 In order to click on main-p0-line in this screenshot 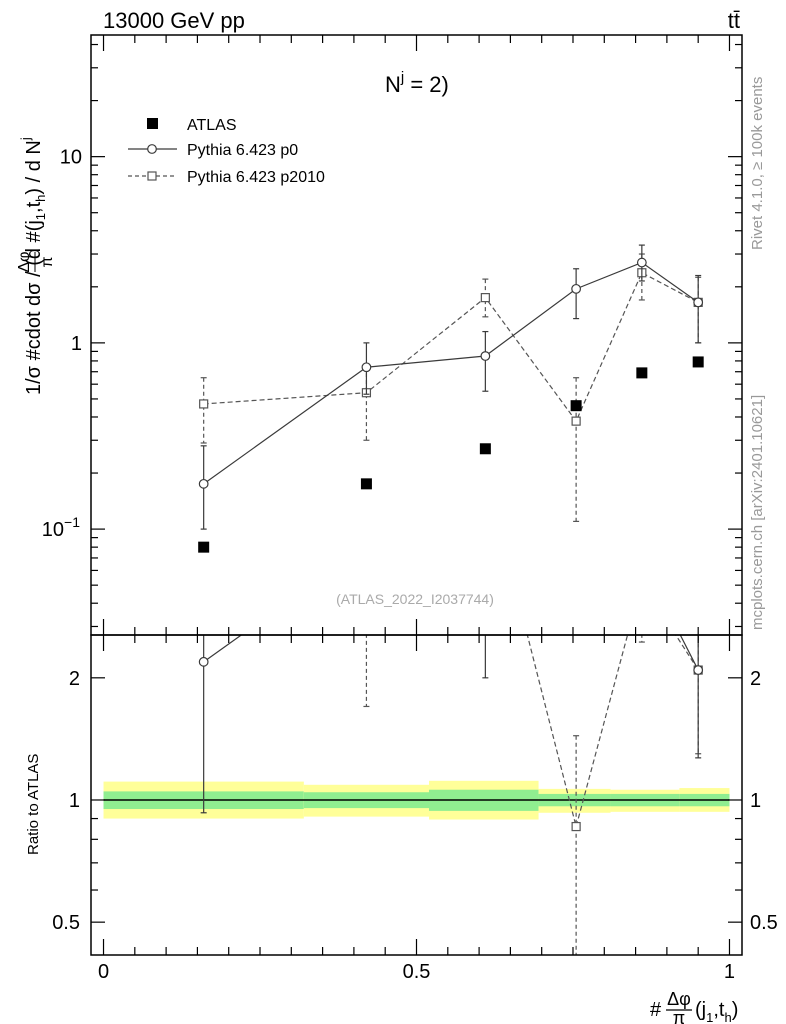, I will do `click(451, 373)`.